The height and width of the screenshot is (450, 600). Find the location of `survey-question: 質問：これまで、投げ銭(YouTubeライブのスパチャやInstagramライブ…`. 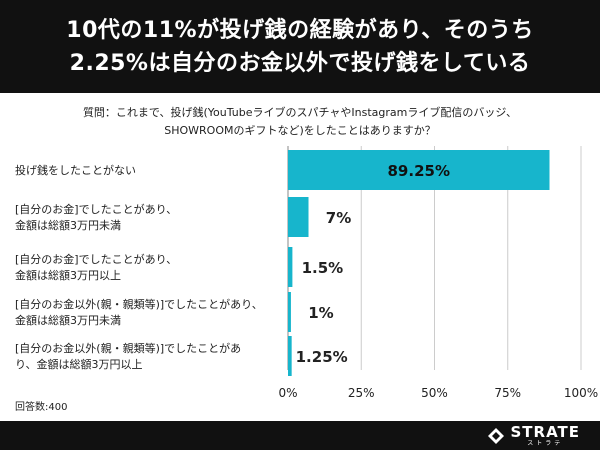

survey-question: 質問：これまで、投げ銭(YouTubeライブのスパチャやInstagramライブ… is located at coordinates (300, 122).